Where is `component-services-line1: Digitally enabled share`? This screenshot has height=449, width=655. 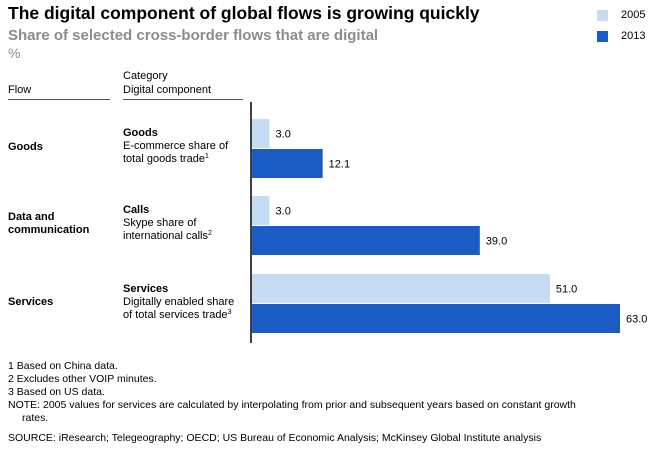 component-services-line1: Digitally enabled share is located at coordinates (179, 302).